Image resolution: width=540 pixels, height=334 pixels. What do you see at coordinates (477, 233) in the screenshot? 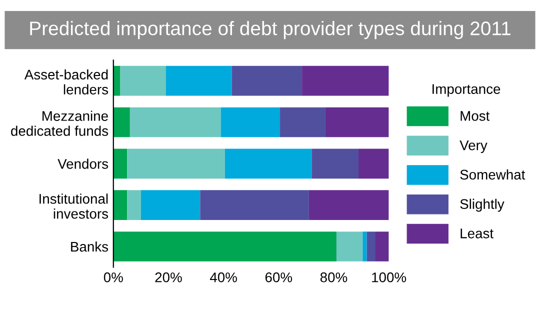
I see `legend-label: Least` at bounding box center [477, 233].